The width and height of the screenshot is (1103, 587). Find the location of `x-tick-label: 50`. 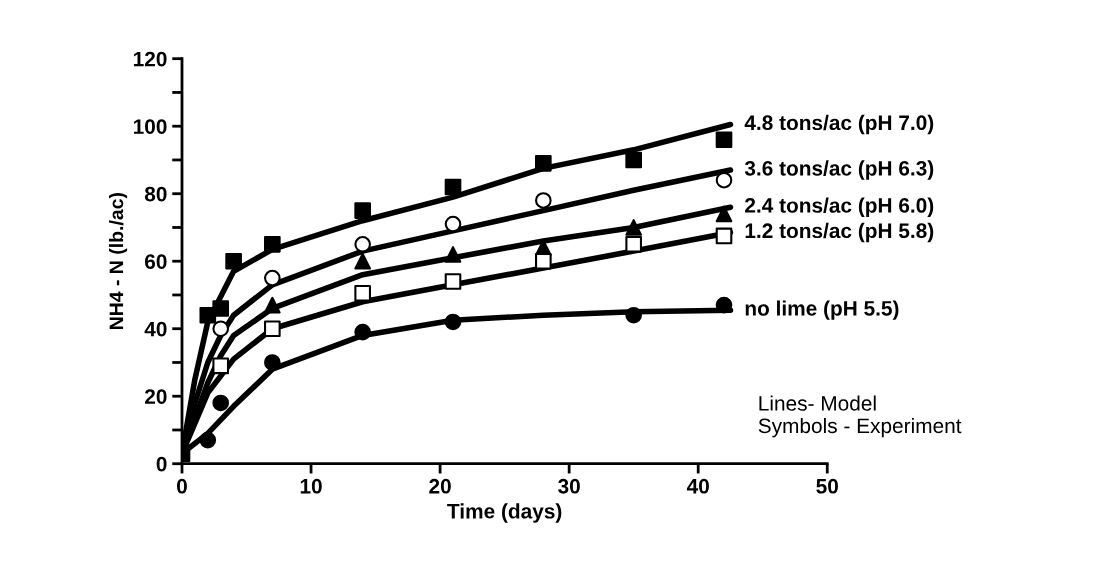

x-tick-label: 50 is located at coordinates (827, 486).